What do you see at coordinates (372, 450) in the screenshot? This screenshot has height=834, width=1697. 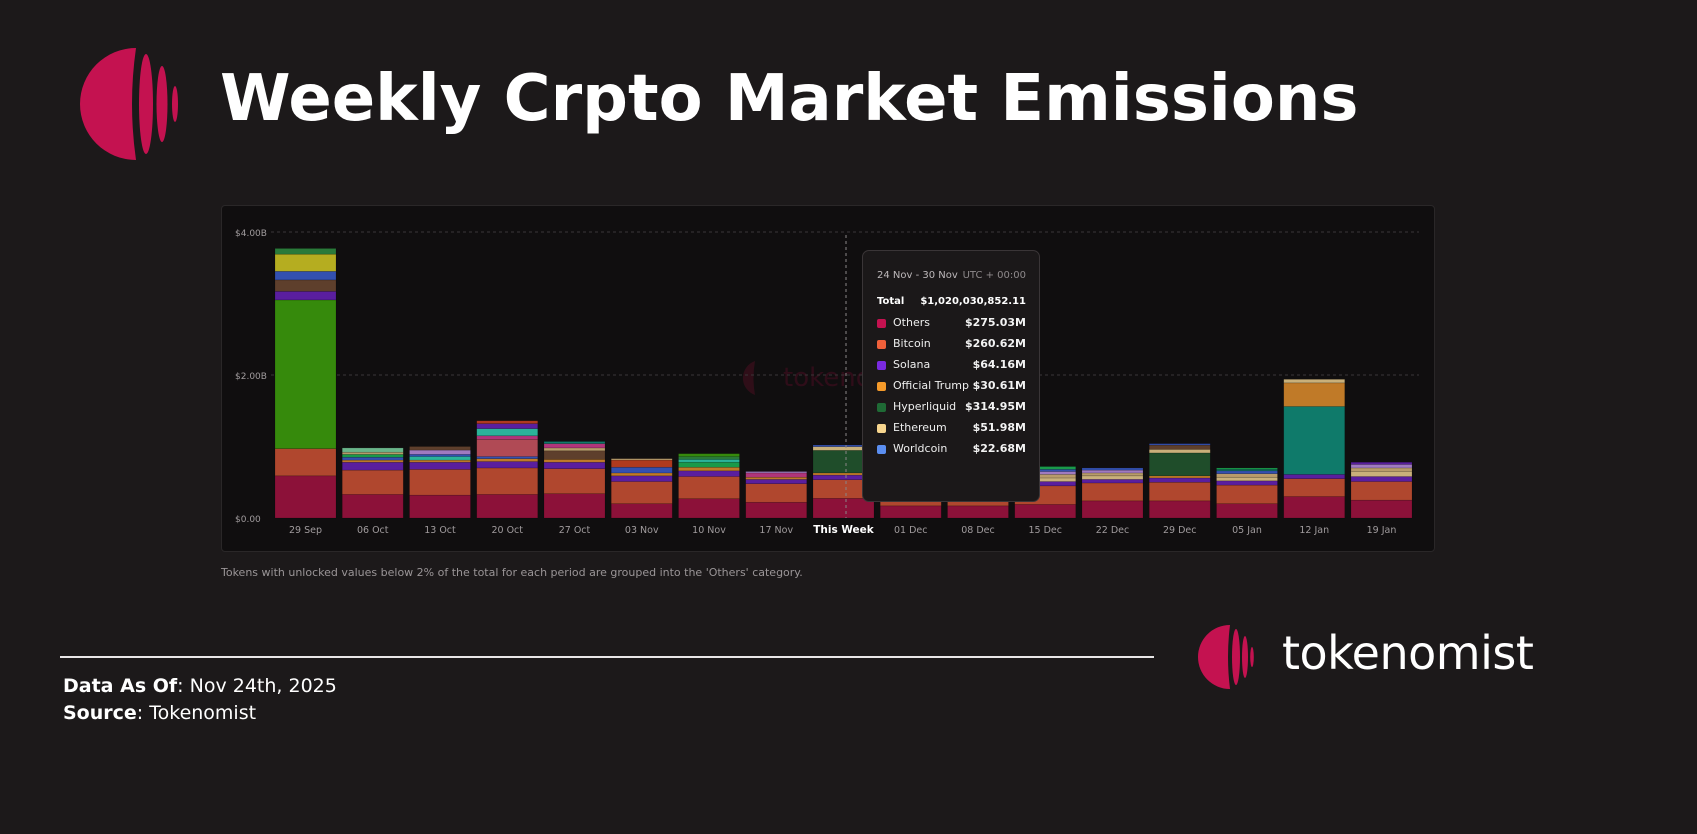 I see `bar-segment-lightgreen` at bounding box center [372, 450].